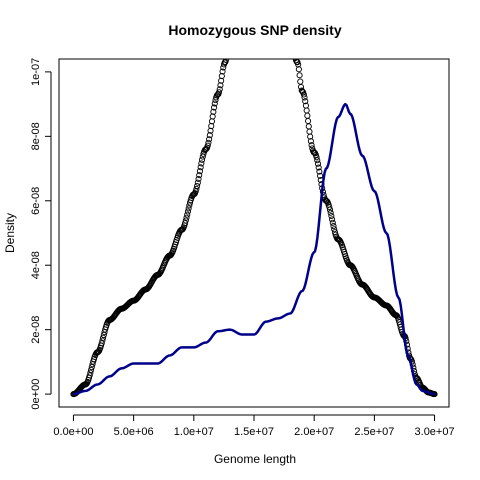 The height and width of the screenshot is (480, 480). Describe the element at coordinates (73, 432) in the screenshot. I see `x-tick-label: 0.0e+00` at that location.